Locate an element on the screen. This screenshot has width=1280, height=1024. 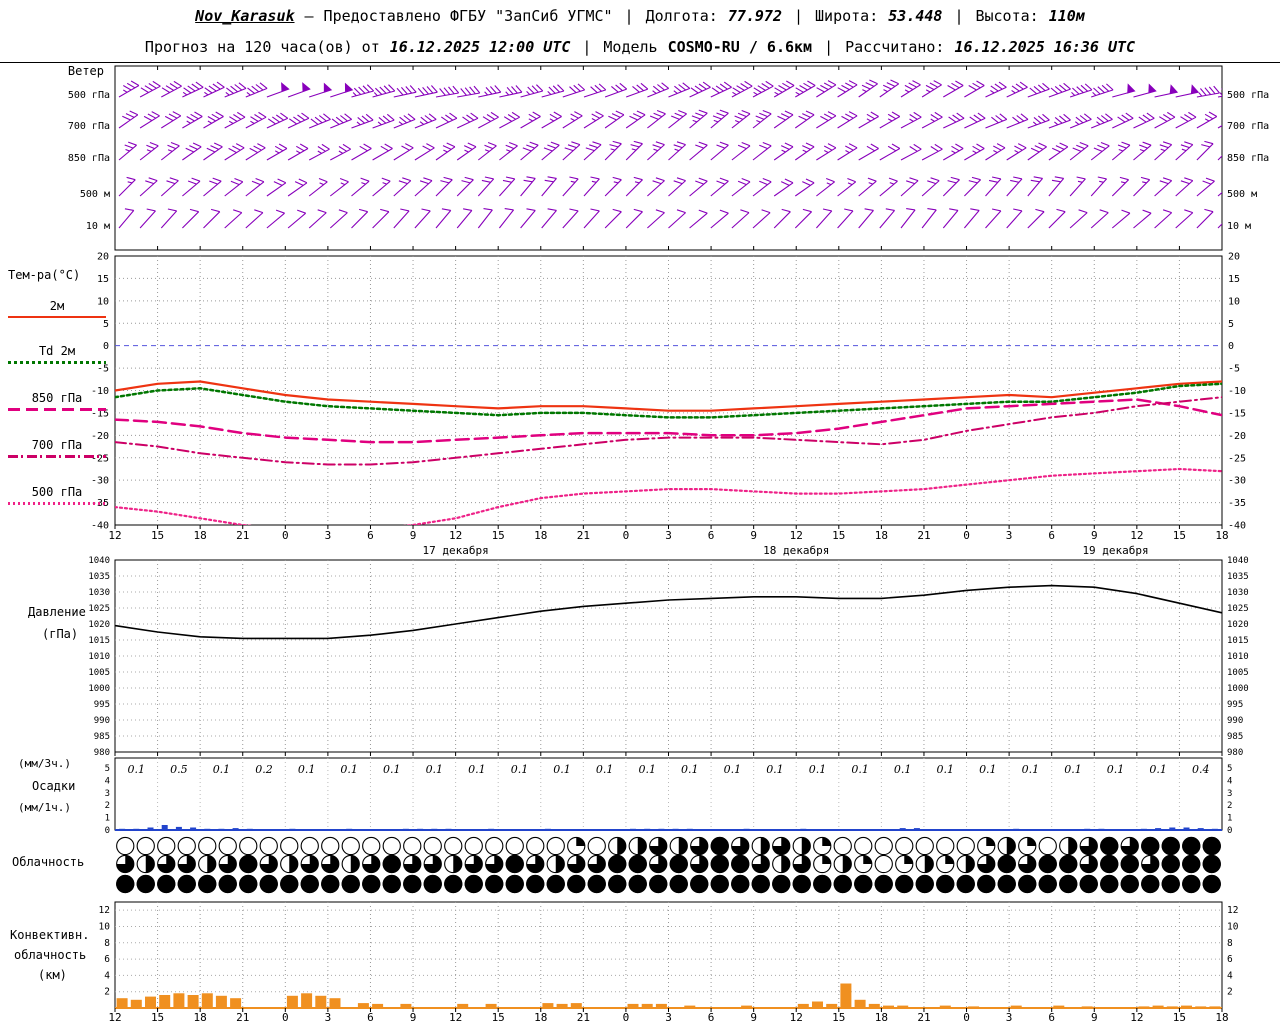
svg-text: 1020 is located at coordinates (99, 625).